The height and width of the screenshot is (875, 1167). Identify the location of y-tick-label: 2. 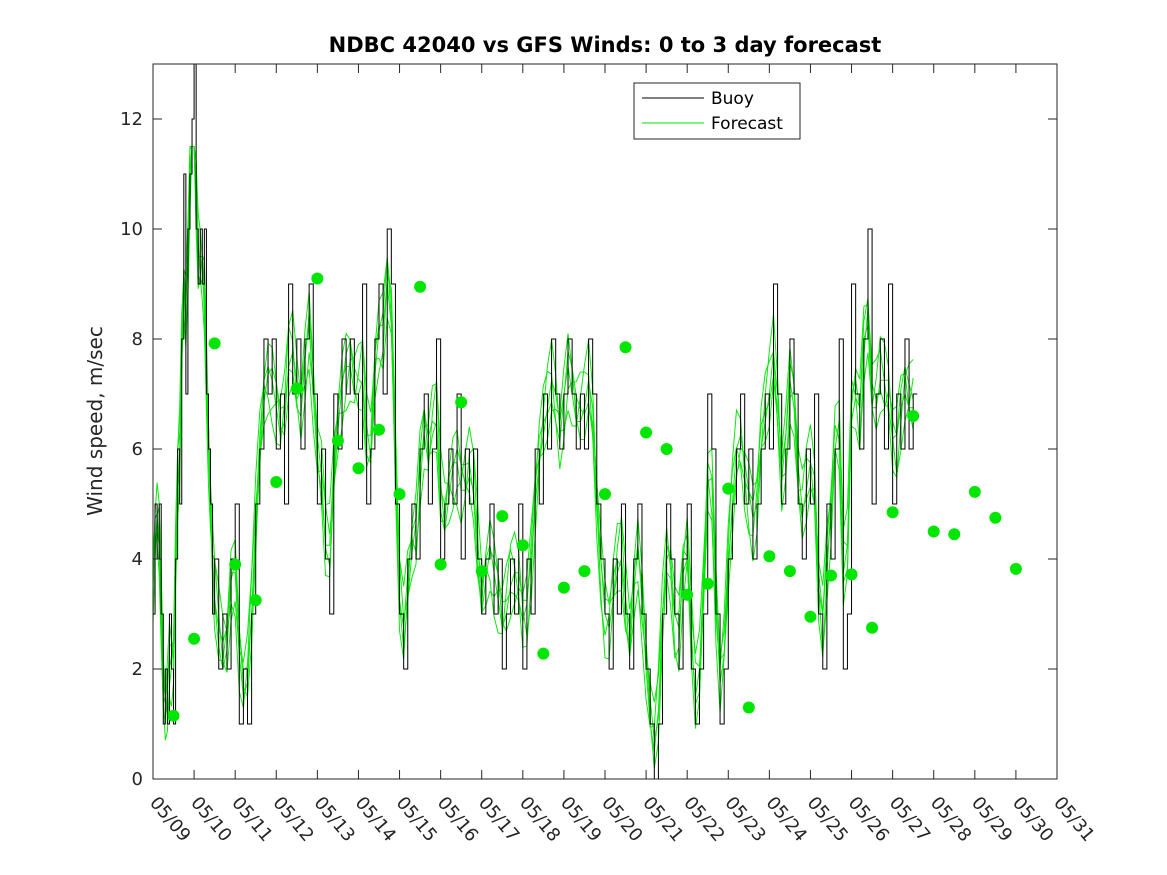
(137, 669).